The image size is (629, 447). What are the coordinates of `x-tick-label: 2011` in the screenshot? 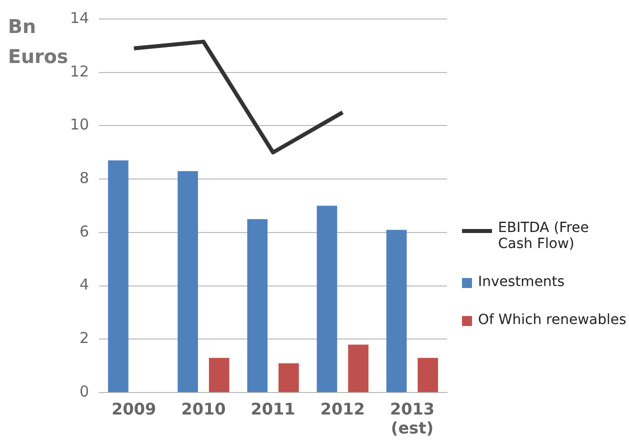 It's located at (273, 408).